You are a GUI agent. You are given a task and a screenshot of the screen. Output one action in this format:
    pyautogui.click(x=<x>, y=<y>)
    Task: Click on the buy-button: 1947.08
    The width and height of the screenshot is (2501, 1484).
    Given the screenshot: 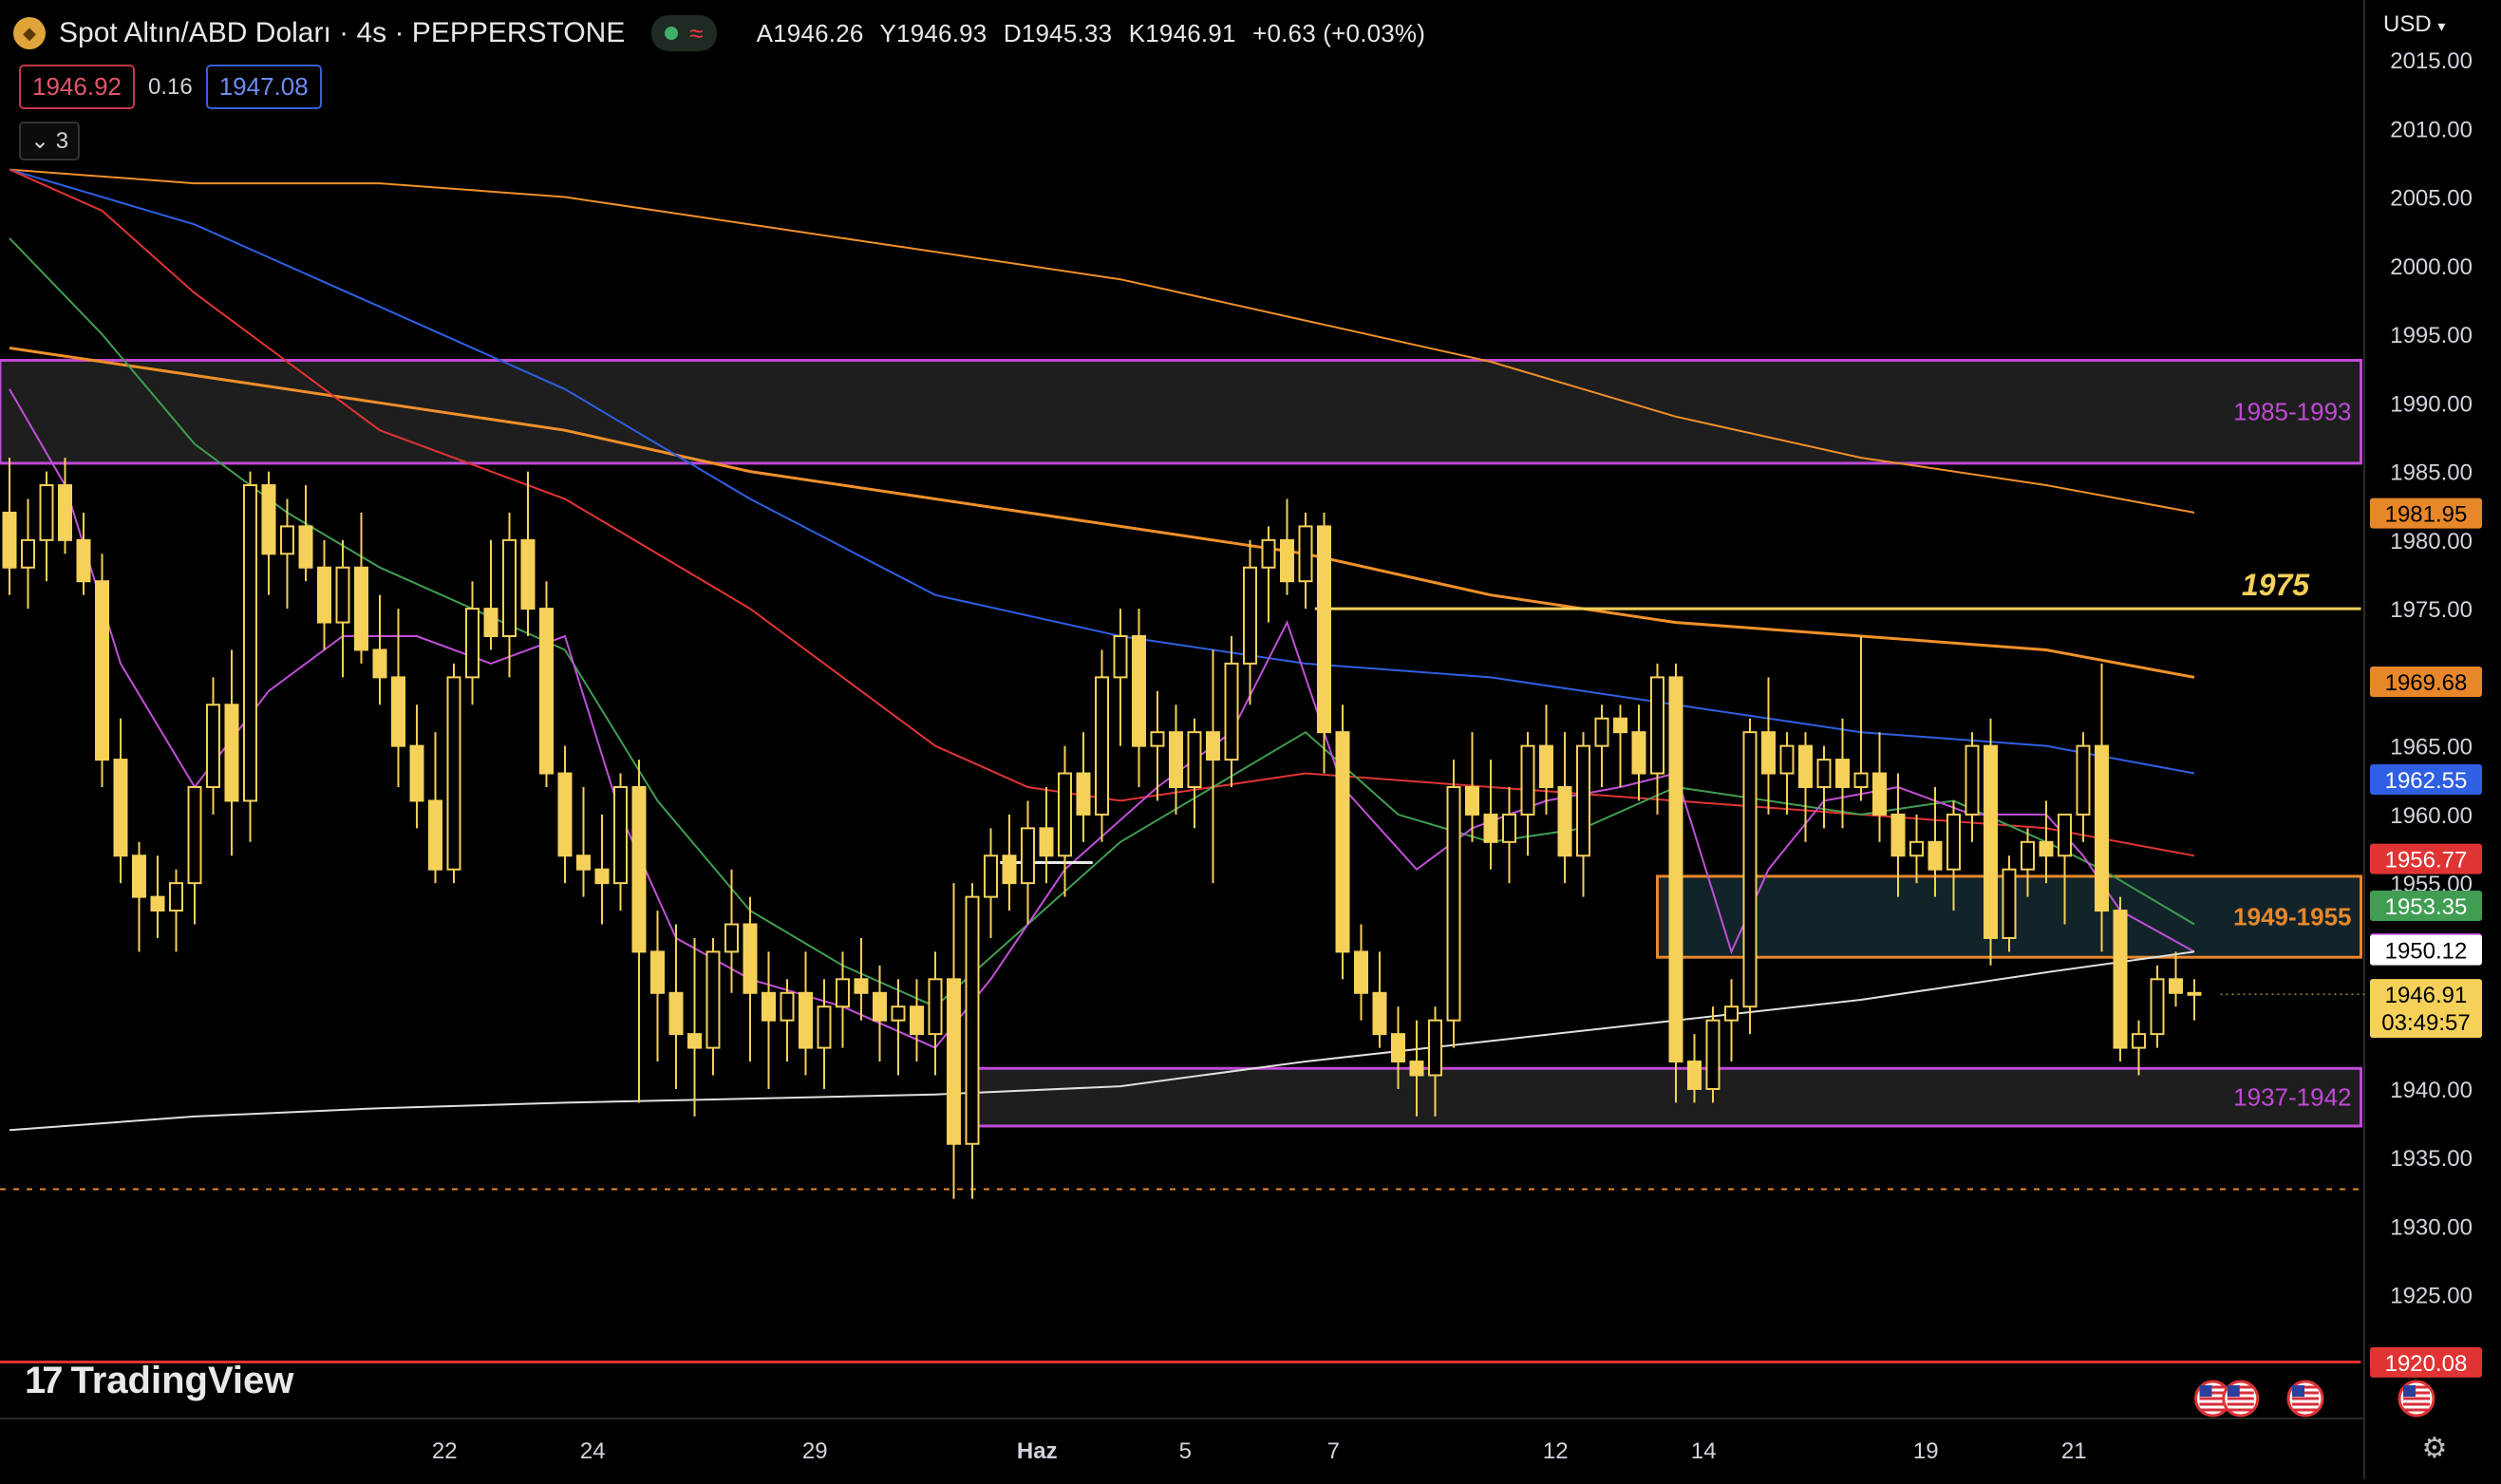 What is the action you would take?
    pyautogui.click(x=263, y=87)
    